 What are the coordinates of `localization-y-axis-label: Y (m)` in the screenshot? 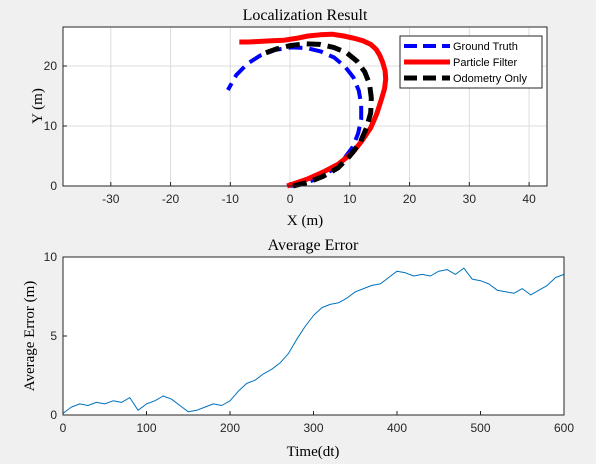 It's located at (38, 106).